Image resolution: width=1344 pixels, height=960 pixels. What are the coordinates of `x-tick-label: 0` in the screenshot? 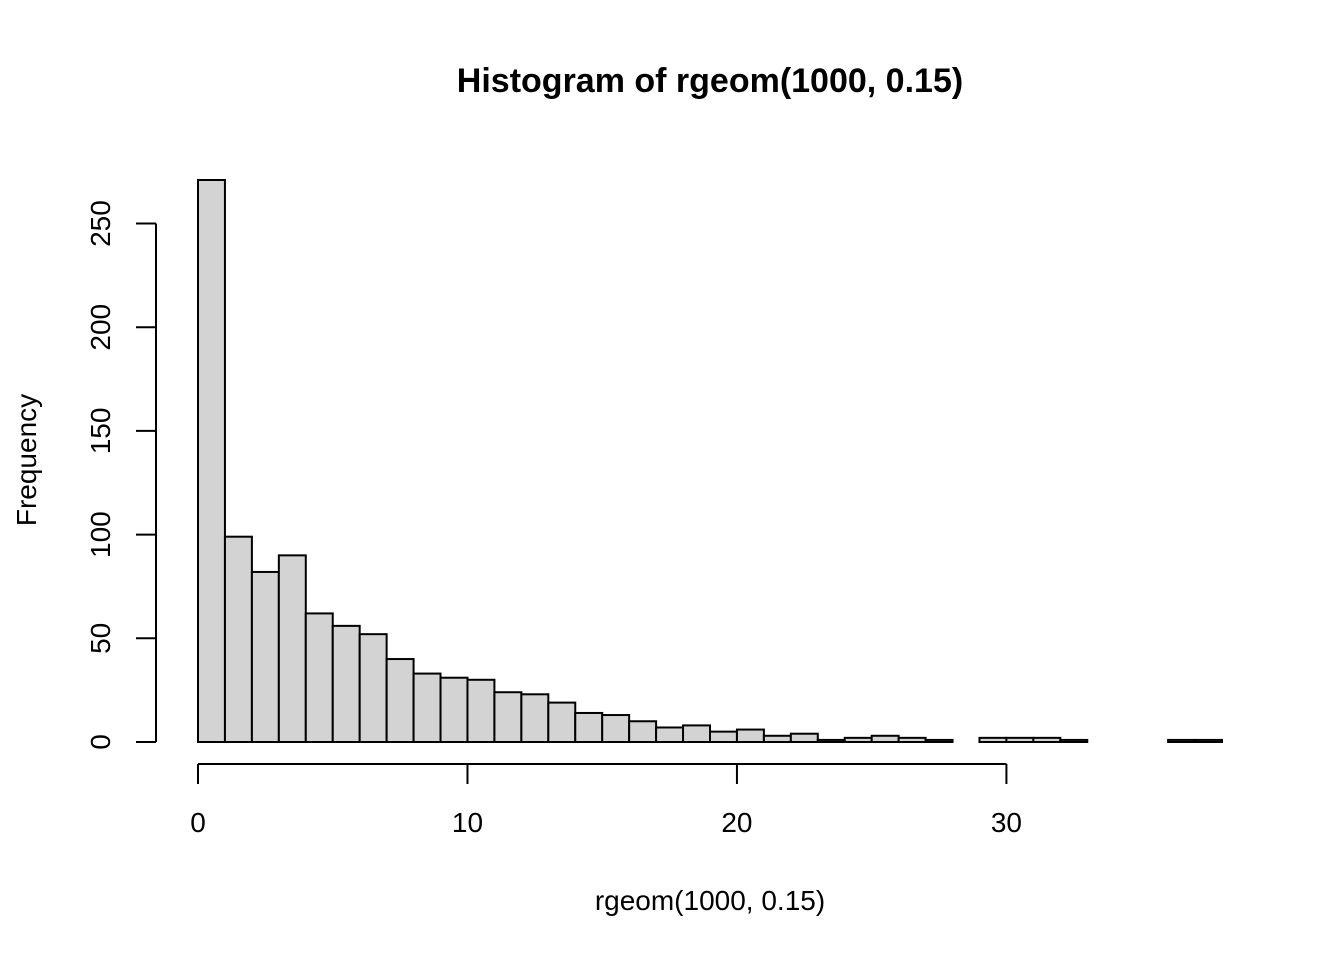 It's located at (198, 822).